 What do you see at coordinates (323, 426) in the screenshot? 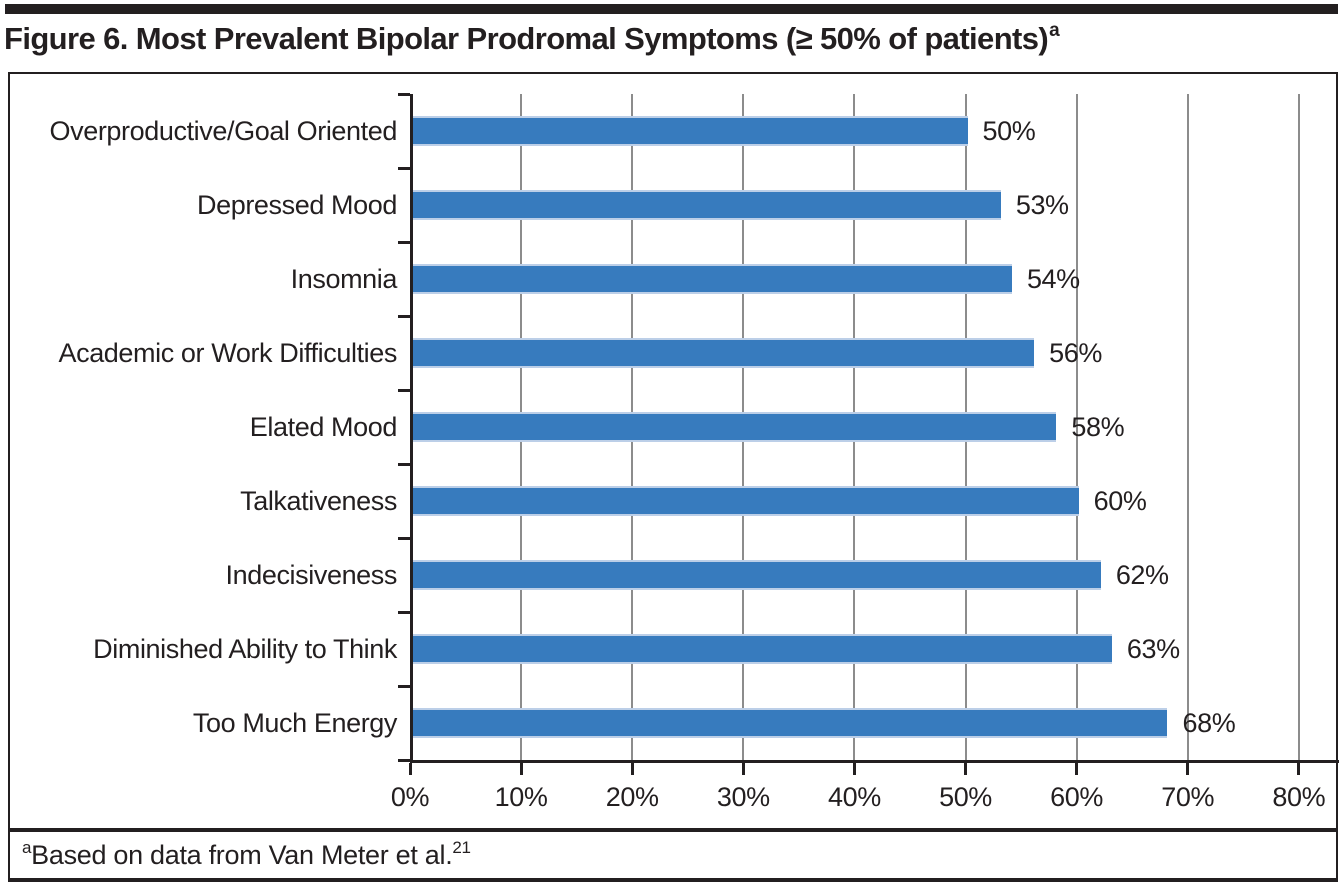
I see `category-label: Elated Mood` at bounding box center [323, 426].